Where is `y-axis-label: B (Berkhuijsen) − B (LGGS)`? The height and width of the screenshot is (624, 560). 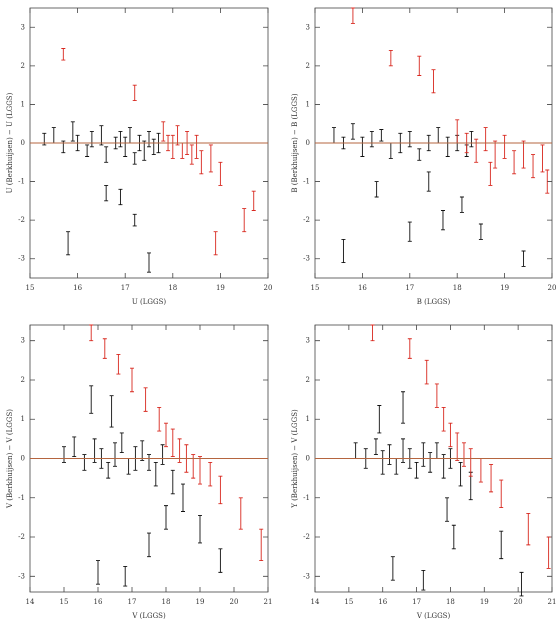
y-axis-label: B (Berkhuijsen) − B (LGGS) is located at coordinates (295, 142).